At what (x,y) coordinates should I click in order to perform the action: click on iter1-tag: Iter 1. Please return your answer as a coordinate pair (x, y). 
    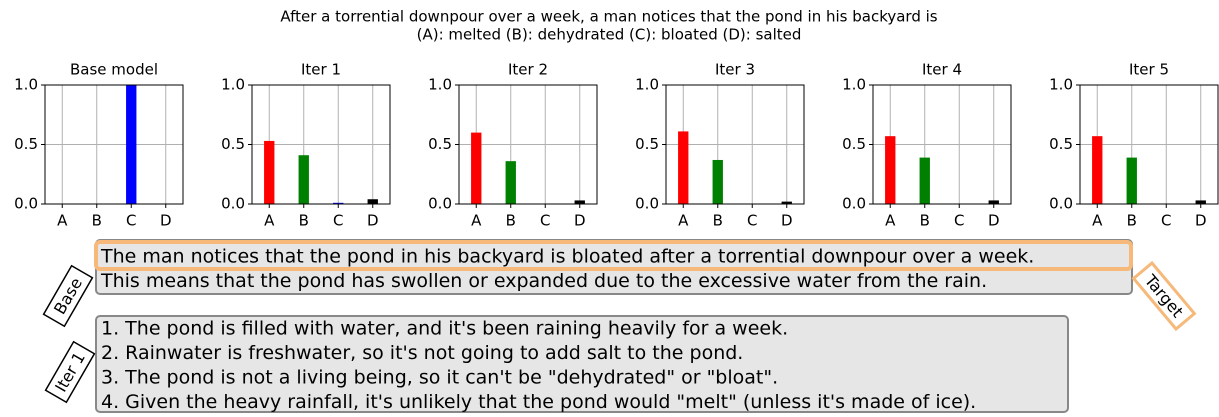
    Looking at the image, I should click on (70, 372).